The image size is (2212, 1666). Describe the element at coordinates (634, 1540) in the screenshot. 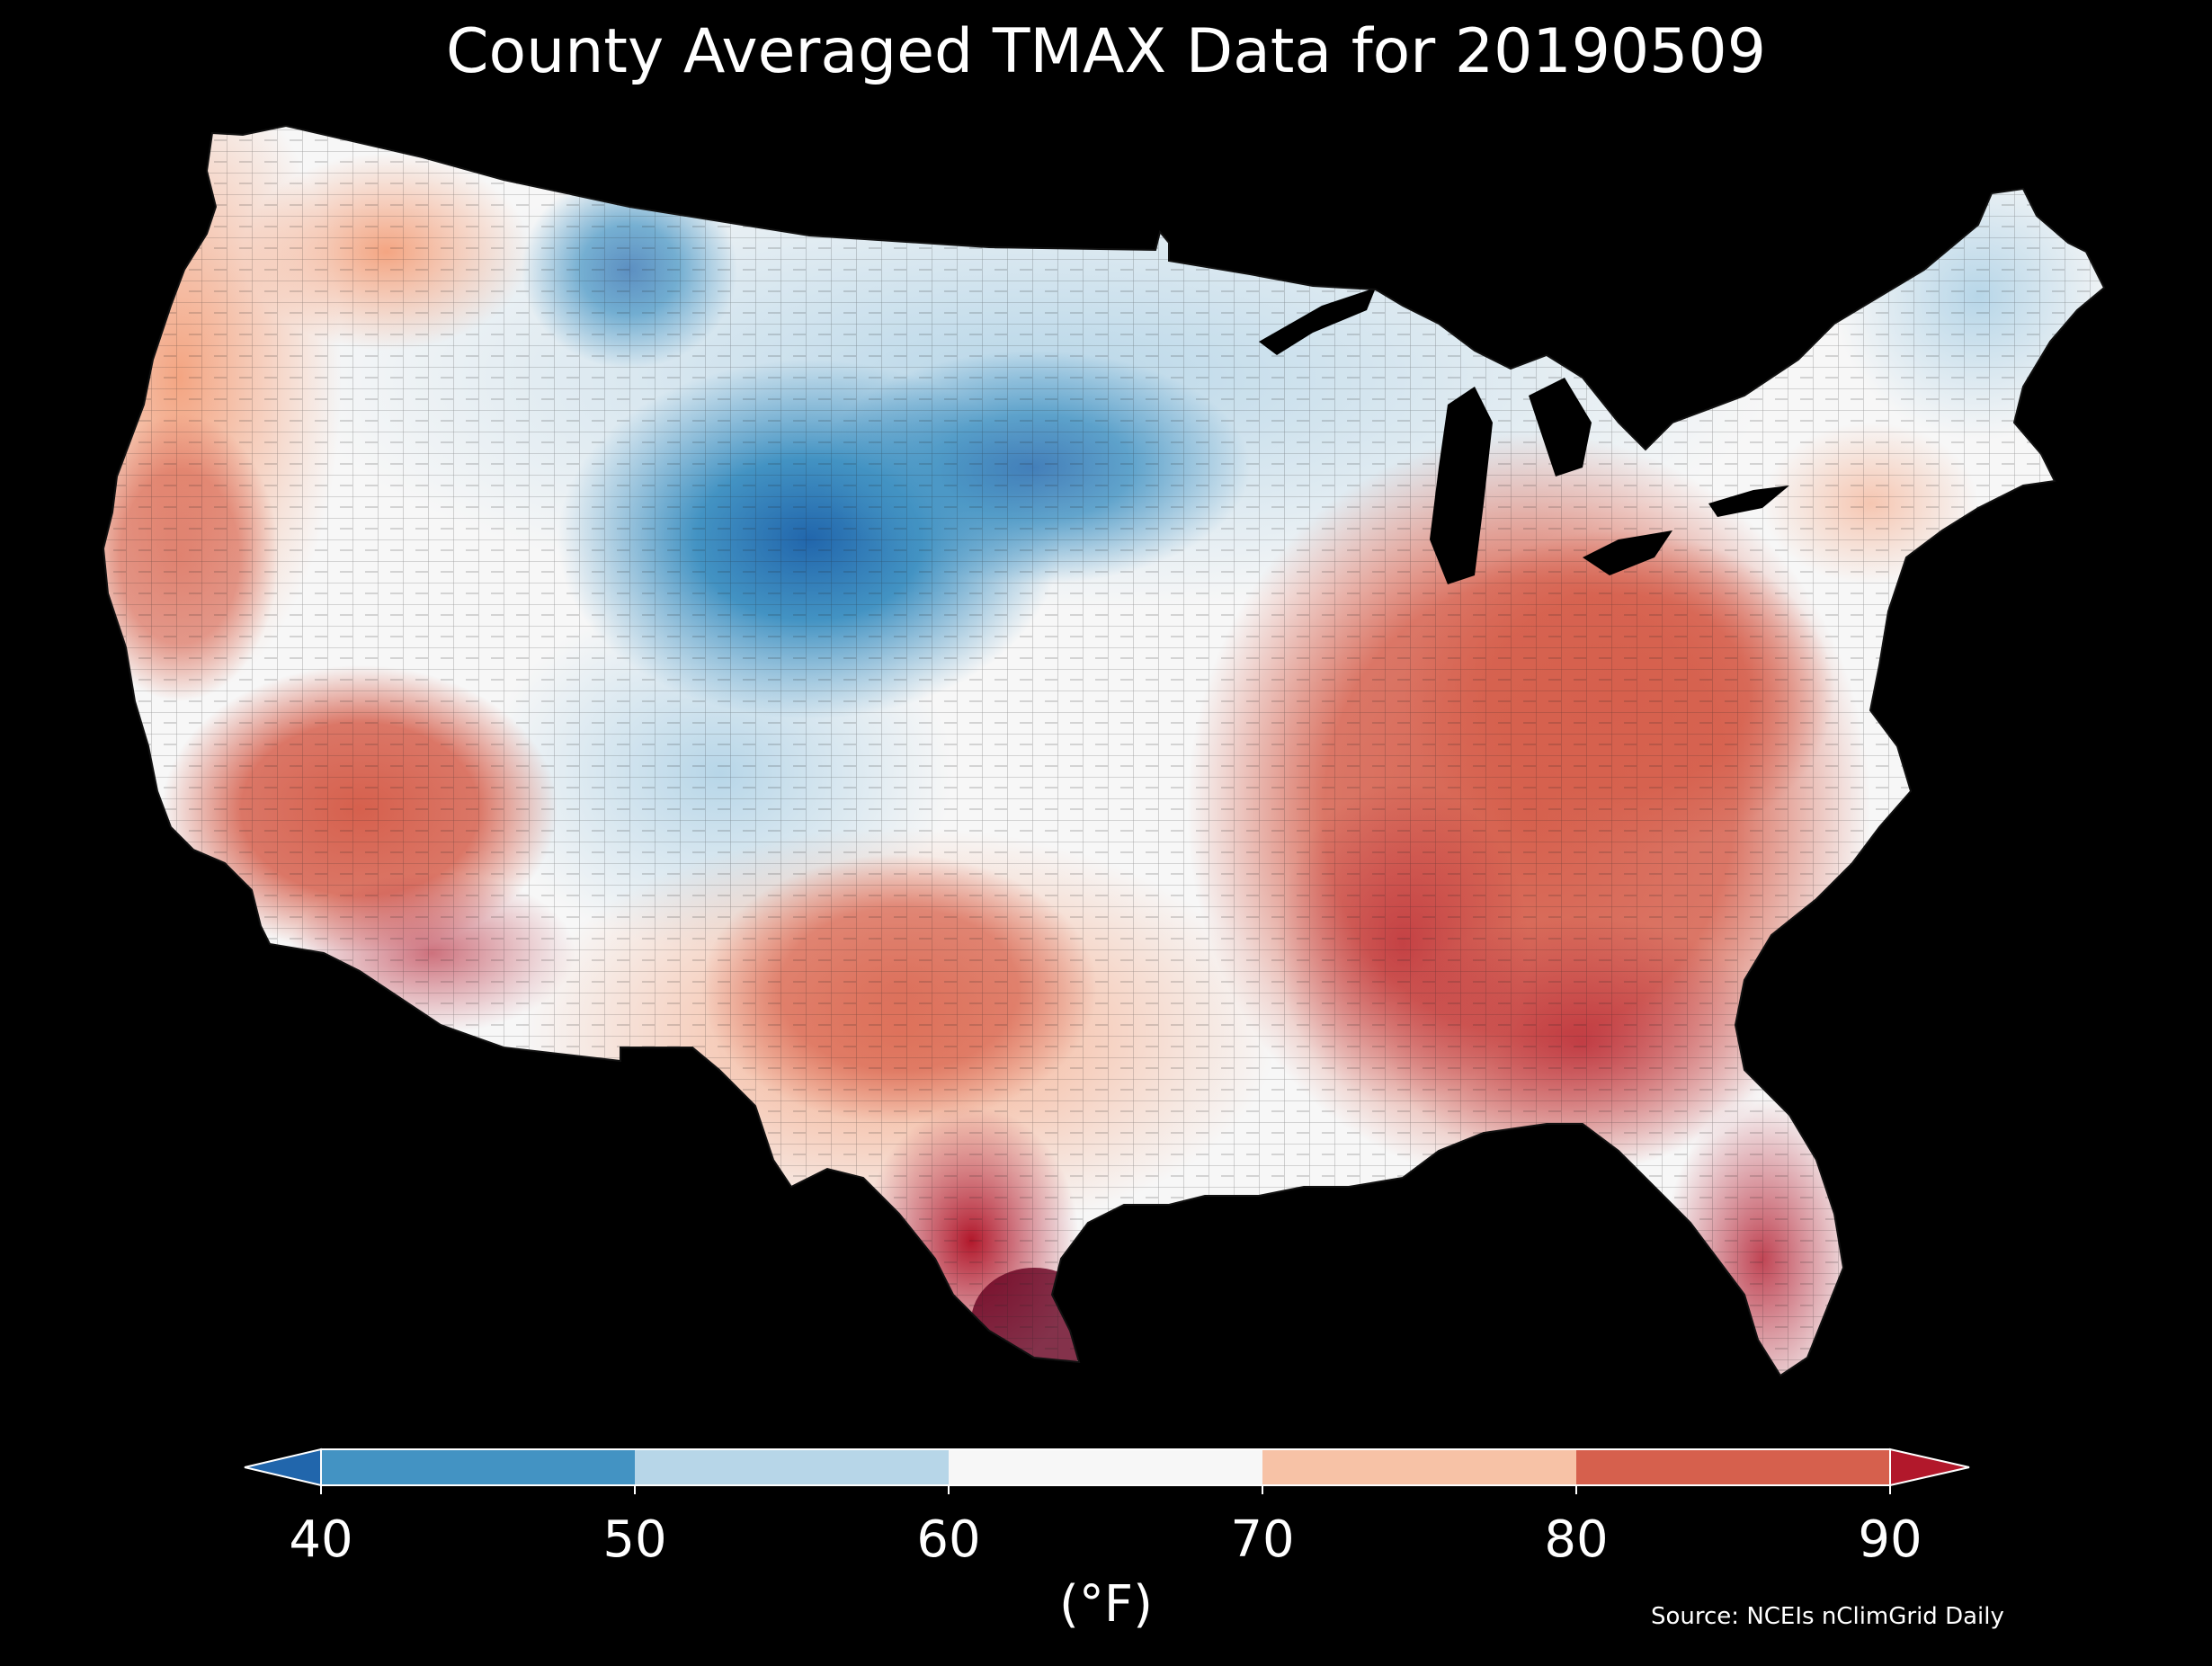

I see `colorbar-tick-50: 50` at that location.